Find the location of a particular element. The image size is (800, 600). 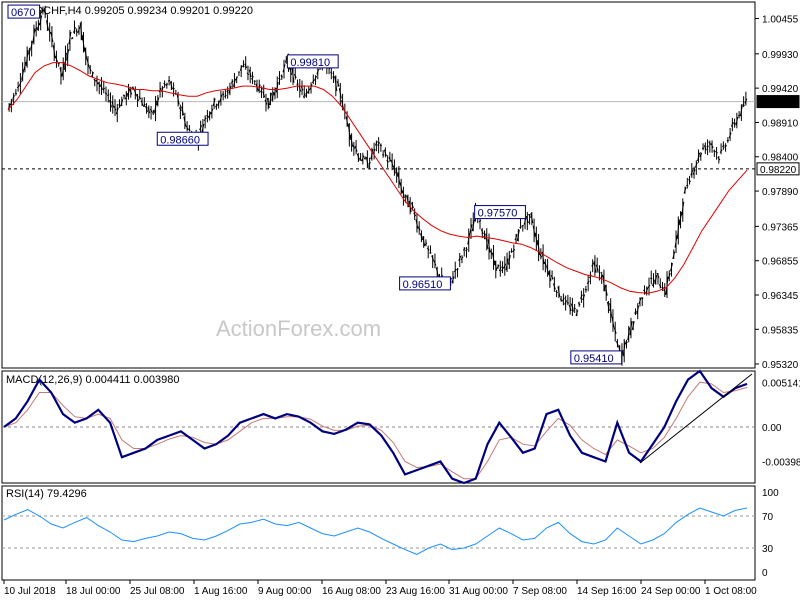

macd-y-tick-label: 0.00 is located at coordinates (772, 428).